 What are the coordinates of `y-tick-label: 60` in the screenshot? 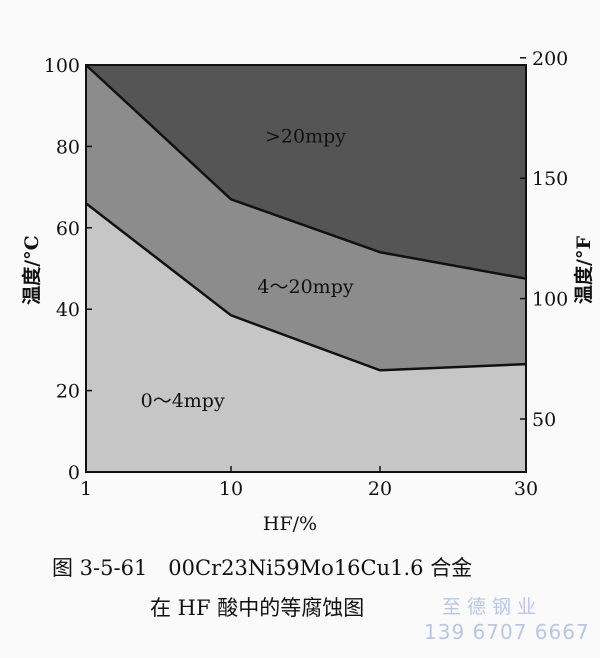 It's located at (68, 229).